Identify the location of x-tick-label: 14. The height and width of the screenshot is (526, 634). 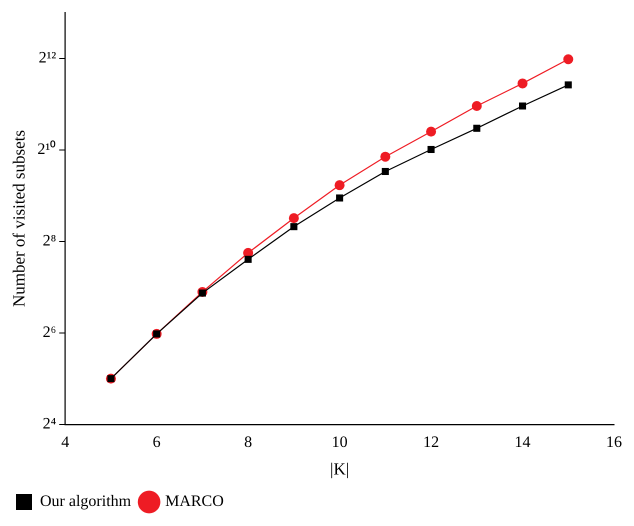
(522, 443).